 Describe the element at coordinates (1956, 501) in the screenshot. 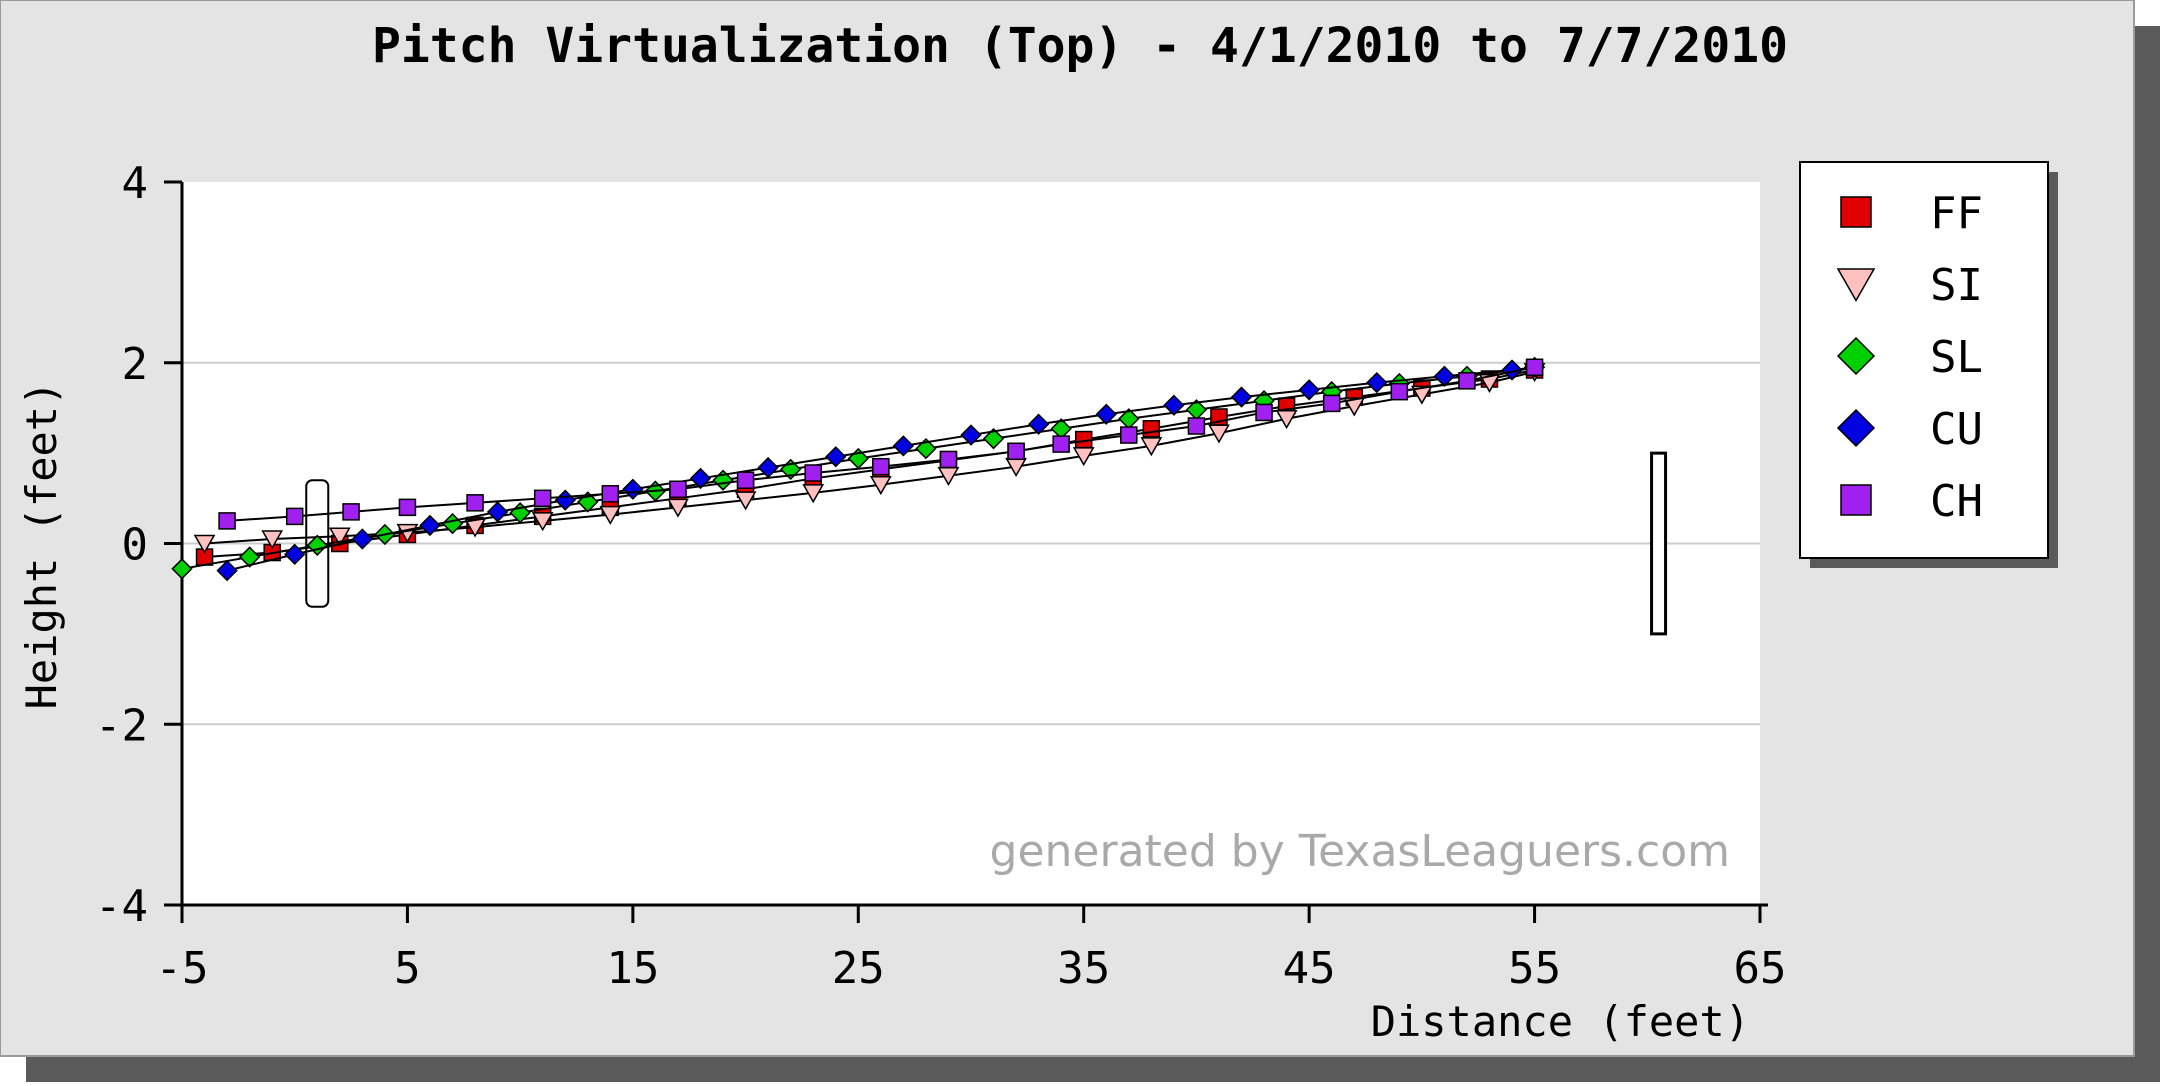

I see `legend-label: CH` at that location.